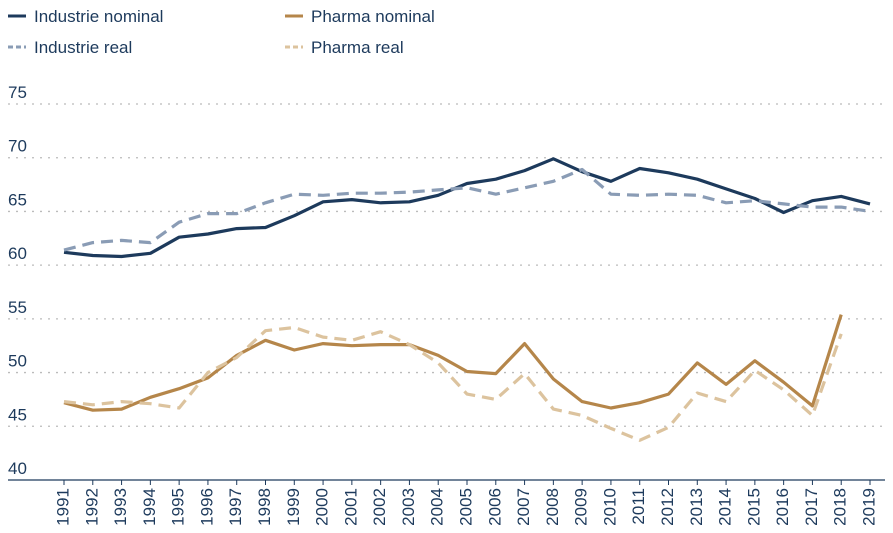  What do you see at coordinates (178, 507) in the screenshot?
I see `x-tick-label: 1995` at bounding box center [178, 507].